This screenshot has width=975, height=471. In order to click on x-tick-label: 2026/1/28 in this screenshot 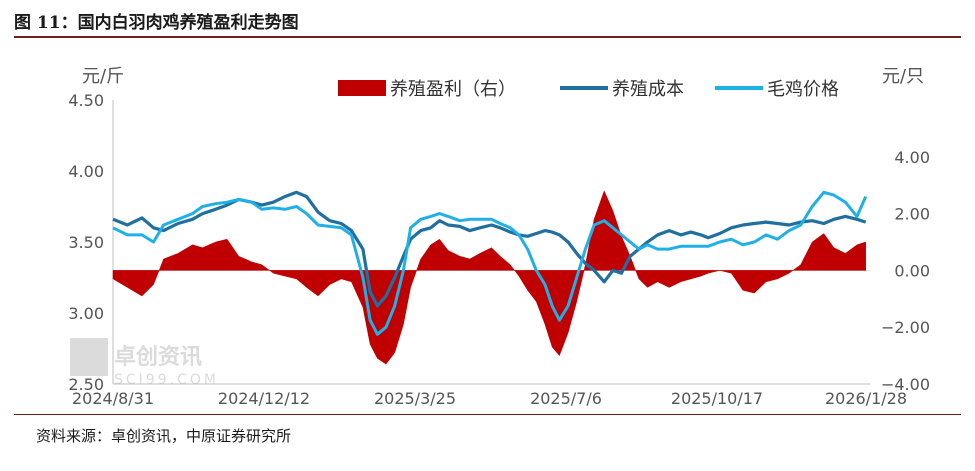, I will do `click(866, 398)`.